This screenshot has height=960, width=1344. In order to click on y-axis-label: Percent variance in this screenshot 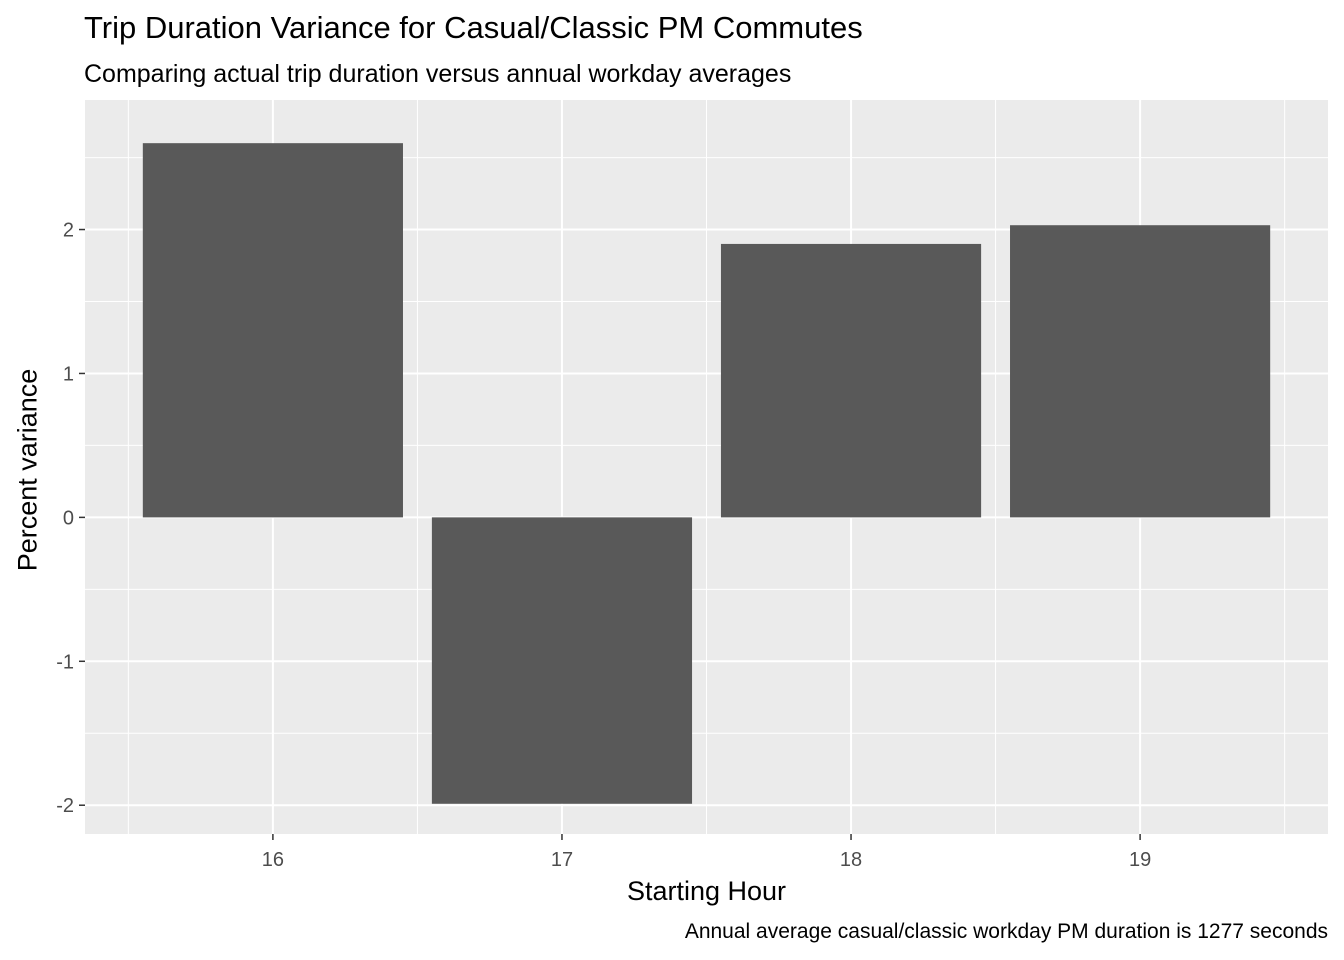, I will do `click(27, 470)`.